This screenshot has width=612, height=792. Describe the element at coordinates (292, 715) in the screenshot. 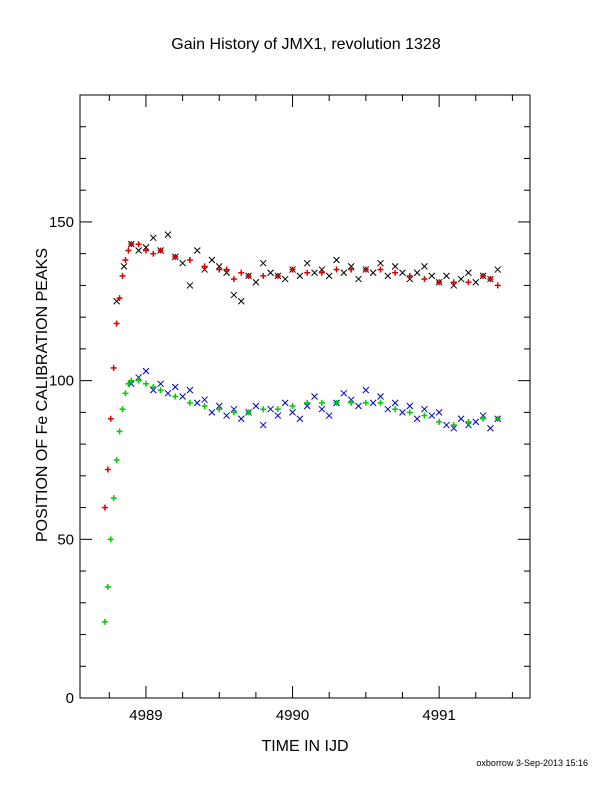

I see `x-tick-label: 4990` at that location.